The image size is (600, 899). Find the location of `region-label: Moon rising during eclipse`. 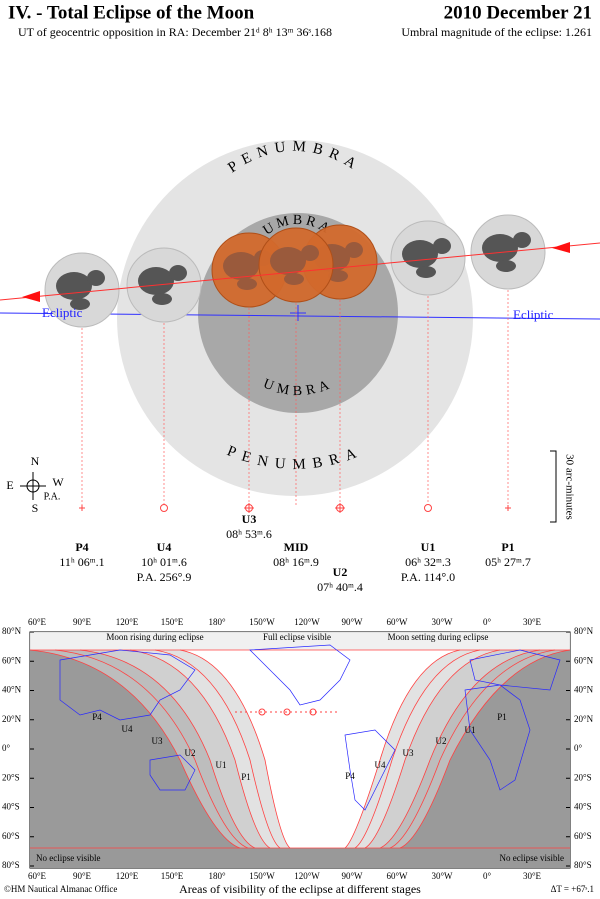

region-label: Moon rising during eclipse is located at coordinates (154, 637).